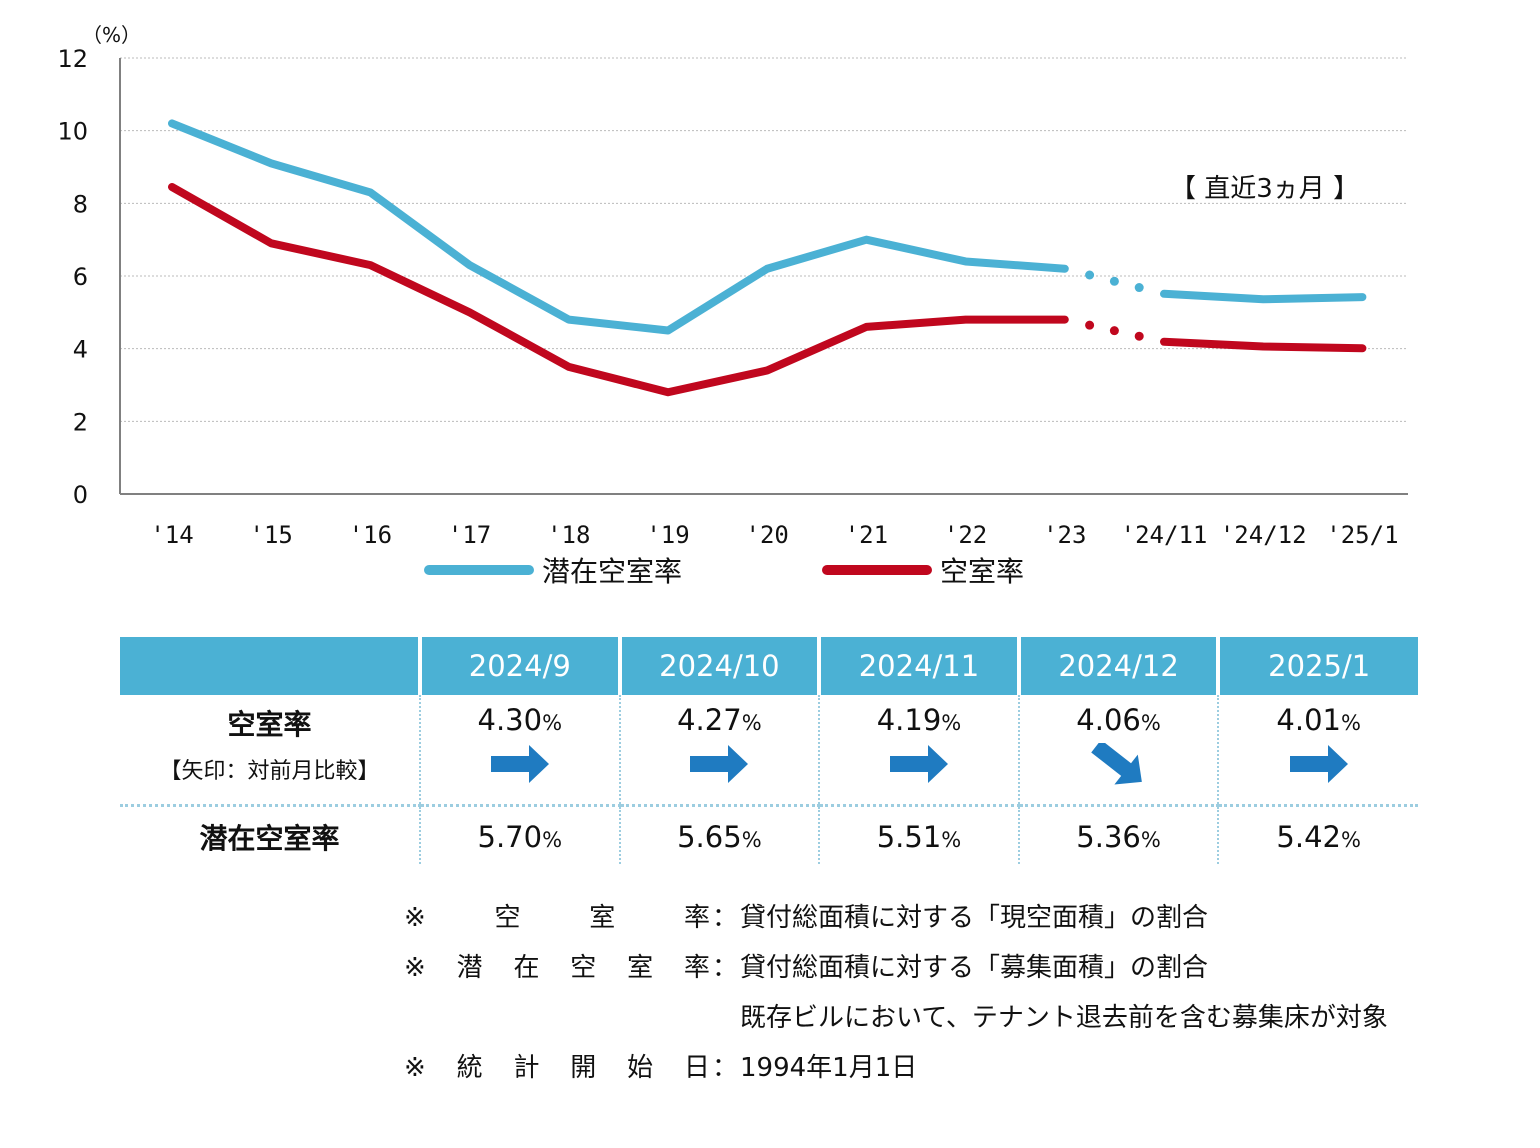 The image size is (1540, 1148). What do you see at coordinates (72, 132) in the screenshot?
I see `y-tick-label: 10` at bounding box center [72, 132].